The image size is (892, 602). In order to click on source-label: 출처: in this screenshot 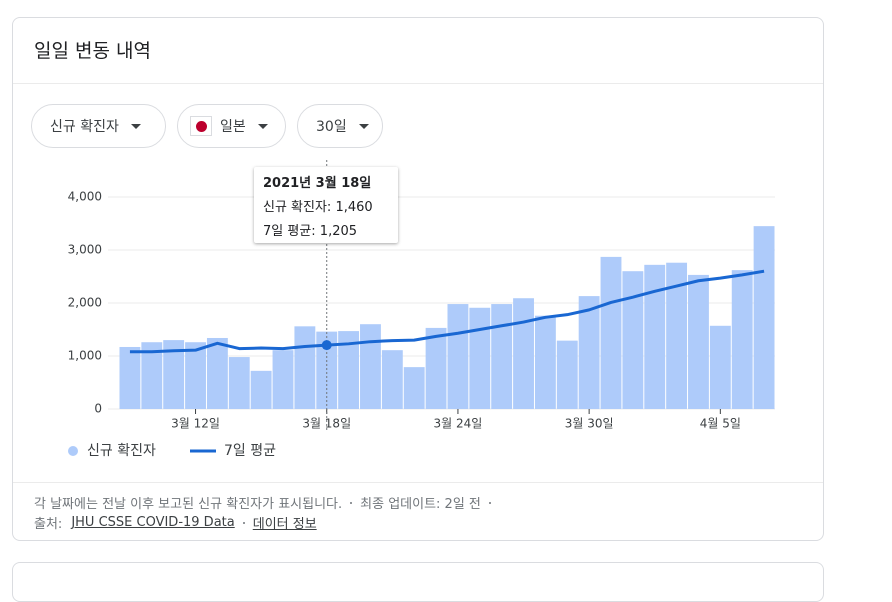, I will do `click(48, 524)`.